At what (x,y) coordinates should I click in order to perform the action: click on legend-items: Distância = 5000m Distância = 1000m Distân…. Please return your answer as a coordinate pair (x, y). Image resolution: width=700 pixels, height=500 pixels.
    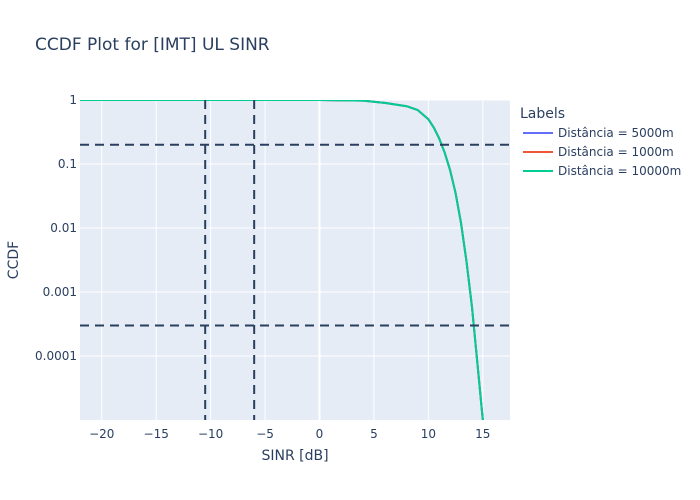
    Looking at the image, I should click on (602, 152).